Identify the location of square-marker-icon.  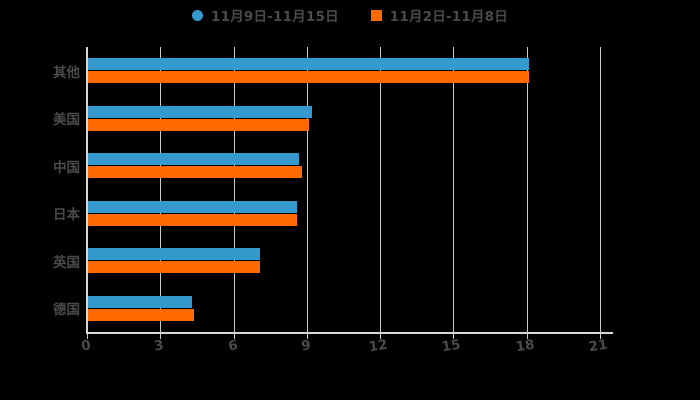
(376, 15).